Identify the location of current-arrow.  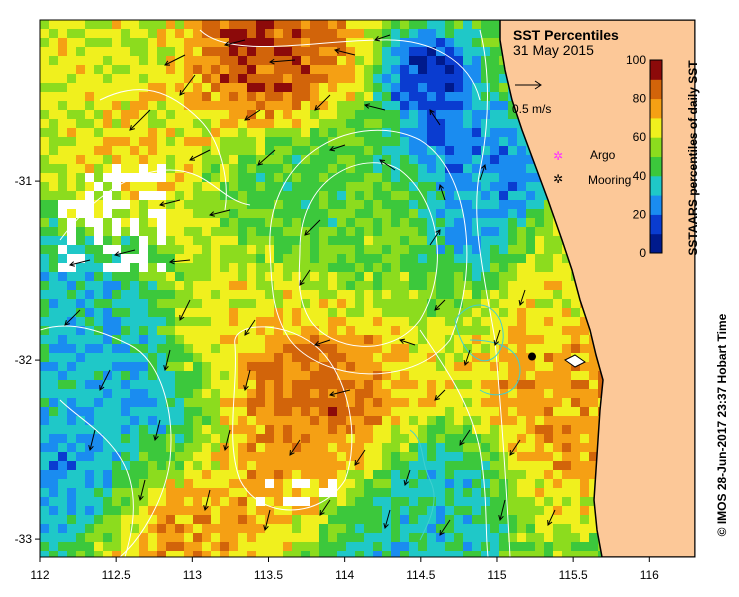
(325, 507).